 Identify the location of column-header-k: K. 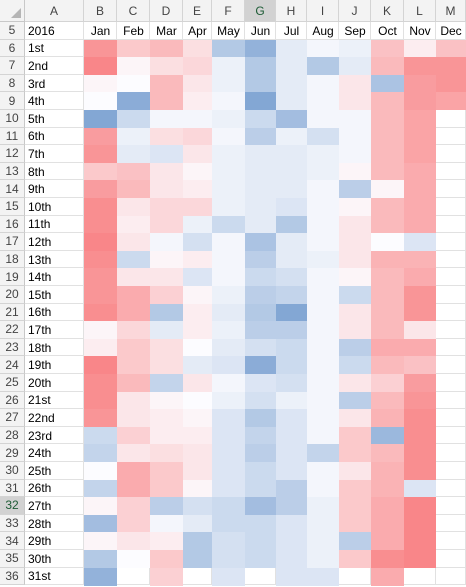
(387, 11).